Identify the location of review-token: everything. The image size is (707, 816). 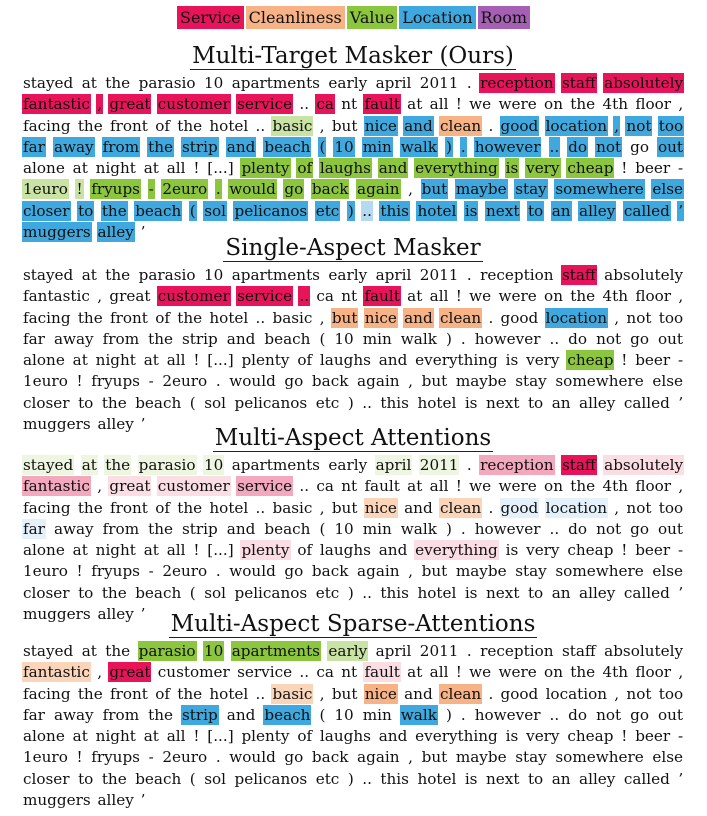
(456, 736).